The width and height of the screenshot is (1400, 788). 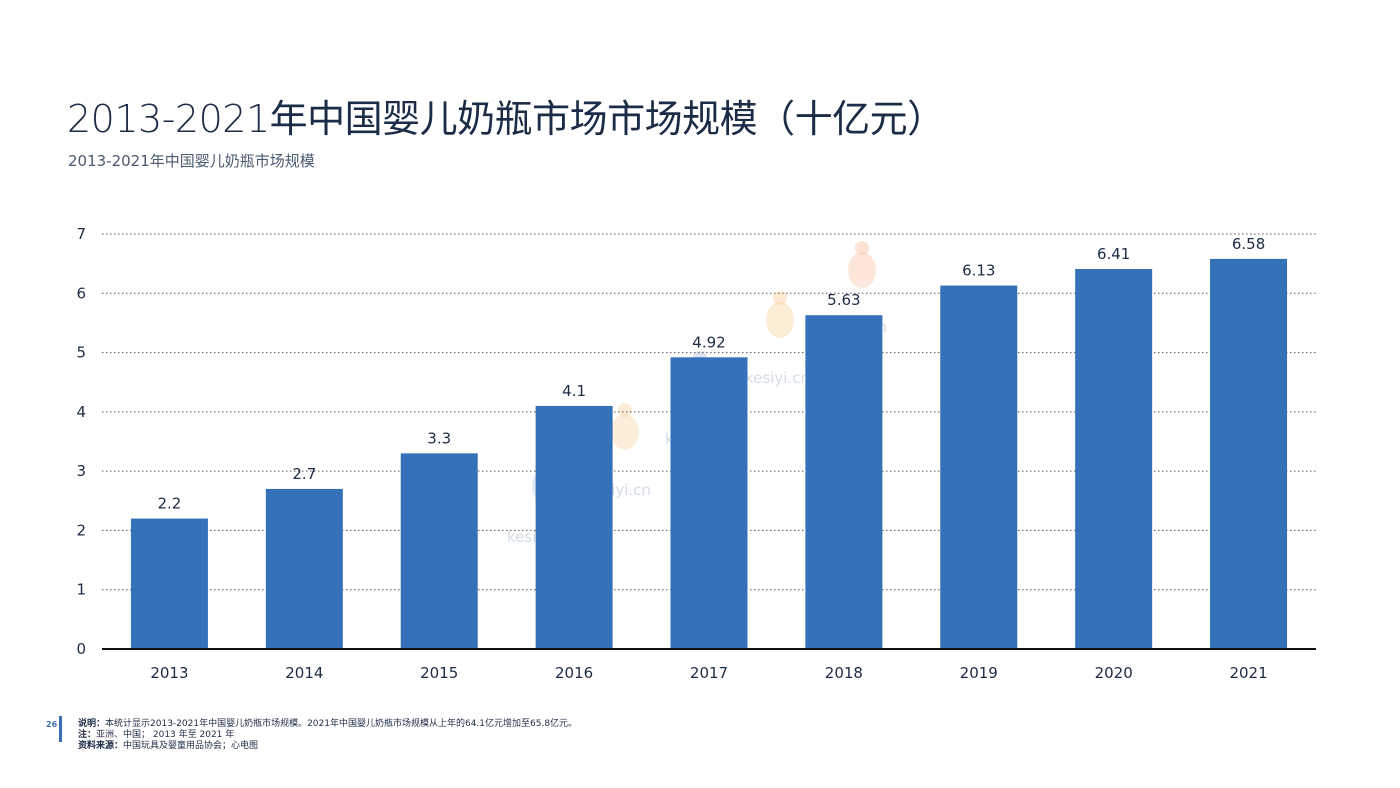 What do you see at coordinates (81, 441) in the screenshot?
I see `y-axis-ticks: 0 1 2 3 4 5 6 7` at bounding box center [81, 441].